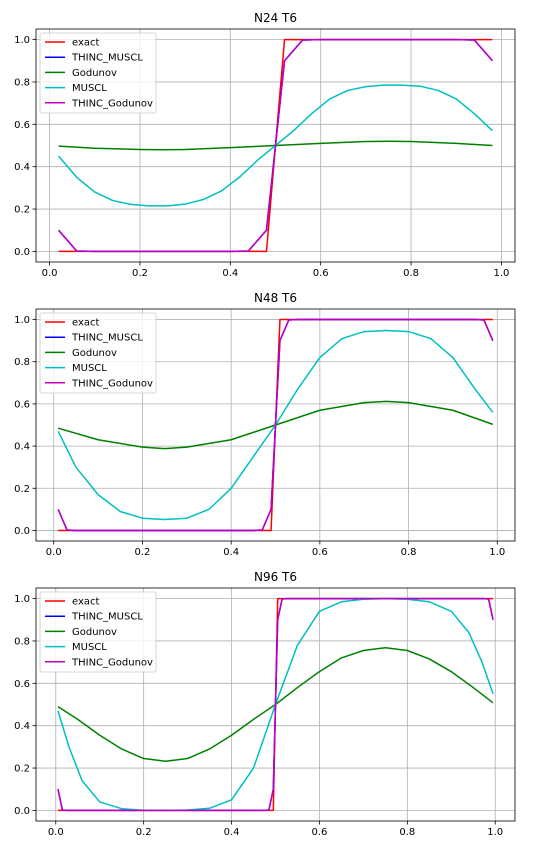  What do you see at coordinates (275, 18) in the screenshot?
I see `chart-title: N24 T6` at bounding box center [275, 18].